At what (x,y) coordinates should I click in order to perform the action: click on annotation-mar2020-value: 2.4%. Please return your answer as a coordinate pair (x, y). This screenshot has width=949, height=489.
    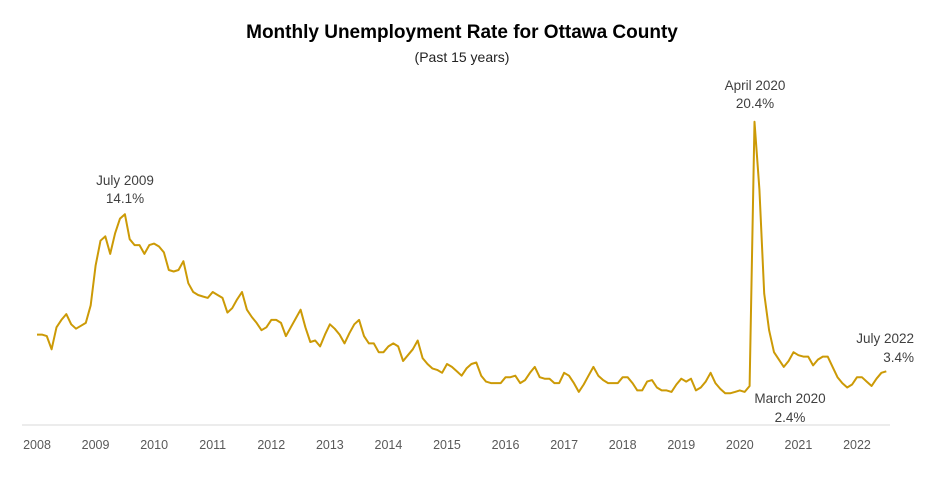
    Looking at the image, I should click on (790, 417).